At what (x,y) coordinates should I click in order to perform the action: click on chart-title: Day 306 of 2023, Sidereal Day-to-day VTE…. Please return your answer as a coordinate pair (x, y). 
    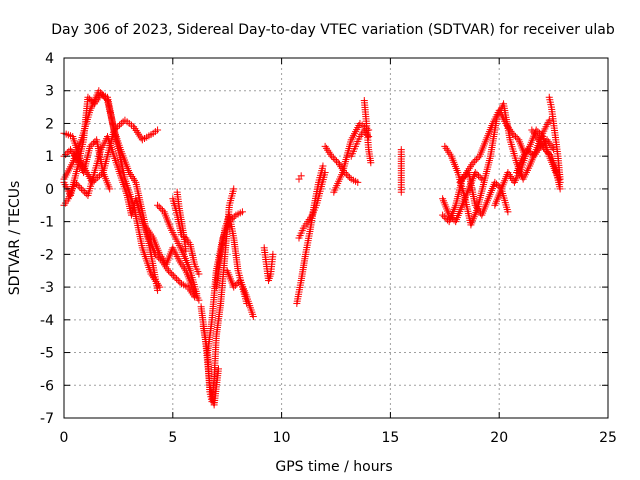
    Looking at the image, I should click on (333, 30).